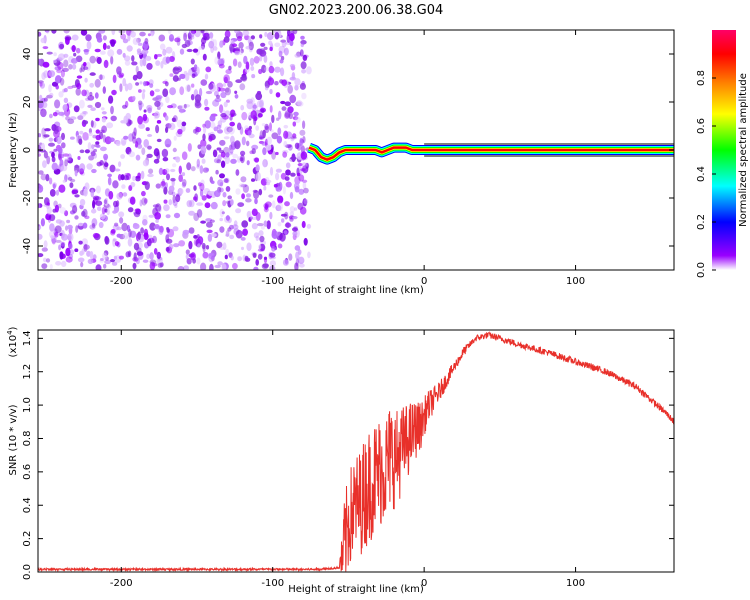 The height and width of the screenshot is (600, 750). I want to click on x-tick-label: -200, so click(121, 583).